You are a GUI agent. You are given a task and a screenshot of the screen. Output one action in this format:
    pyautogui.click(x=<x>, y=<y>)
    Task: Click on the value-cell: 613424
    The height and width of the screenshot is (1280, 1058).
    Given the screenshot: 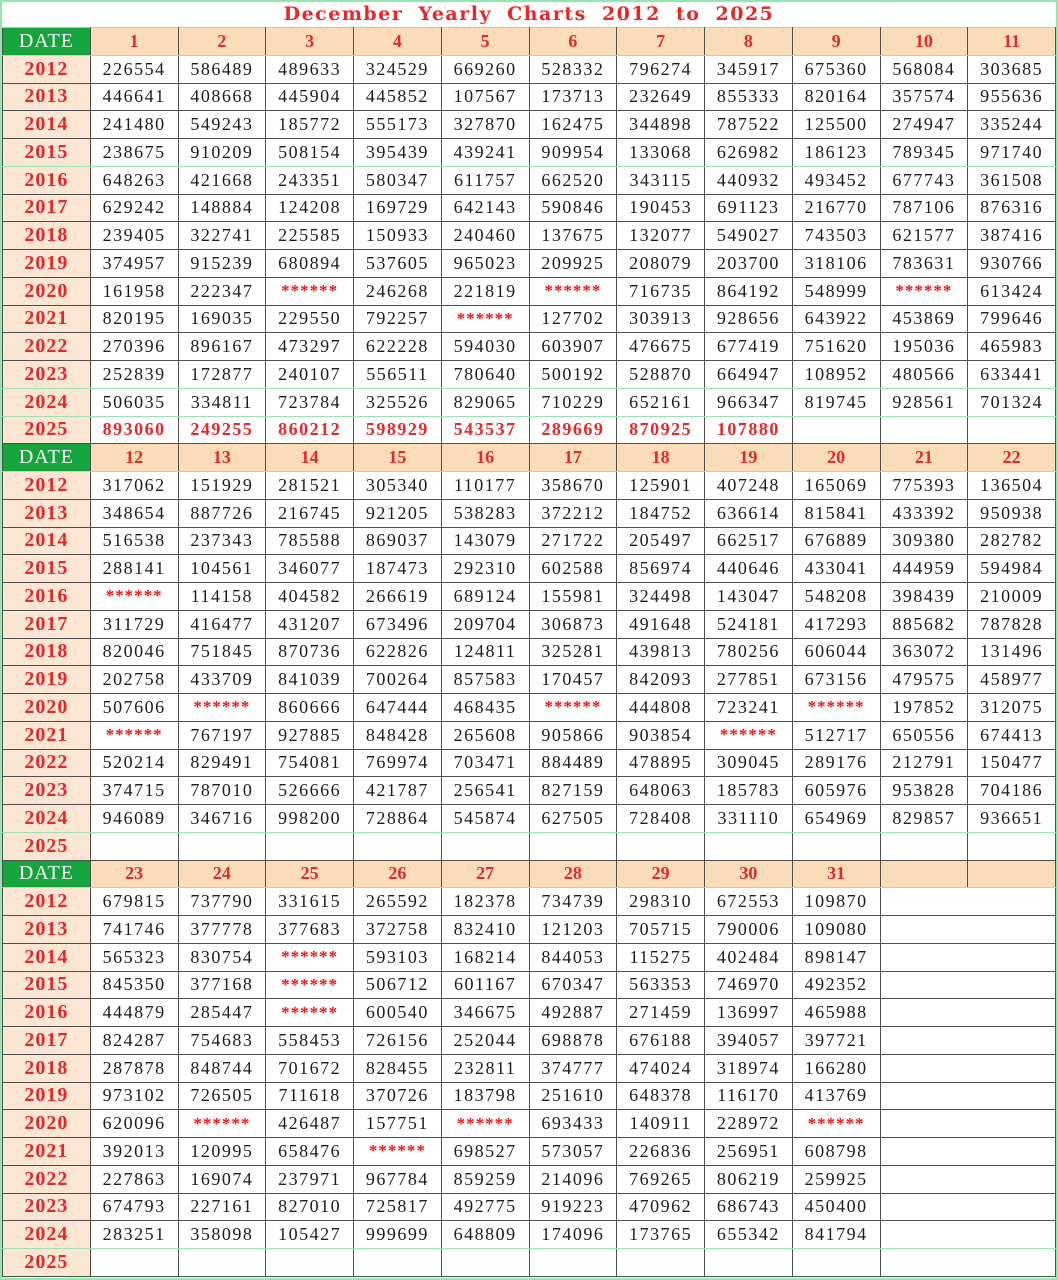 What is the action you would take?
    pyautogui.click(x=1011, y=291)
    